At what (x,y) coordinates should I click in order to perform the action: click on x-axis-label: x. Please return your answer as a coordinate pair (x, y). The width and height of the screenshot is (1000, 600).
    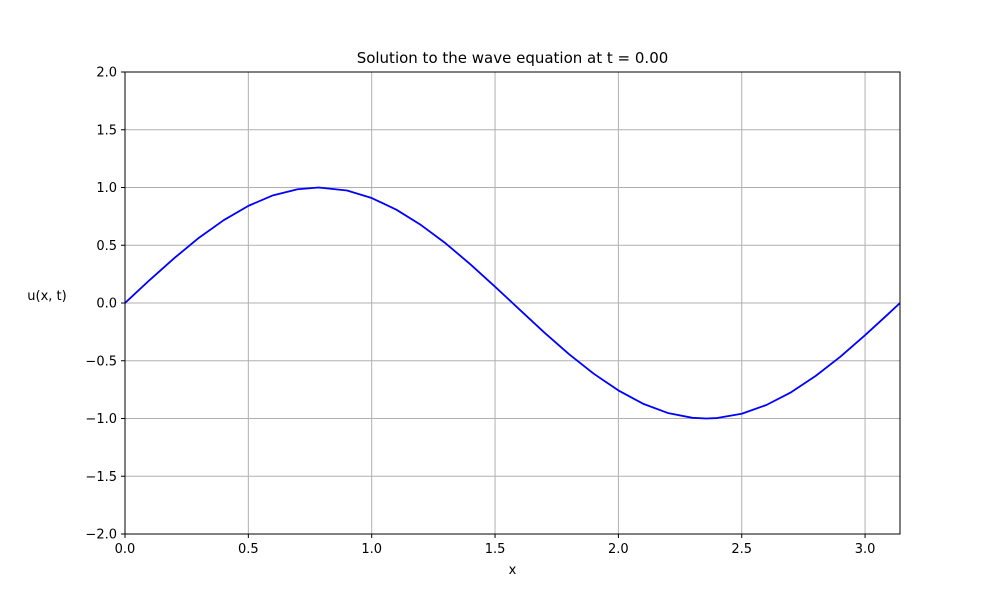
    Looking at the image, I should click on (513, 570).